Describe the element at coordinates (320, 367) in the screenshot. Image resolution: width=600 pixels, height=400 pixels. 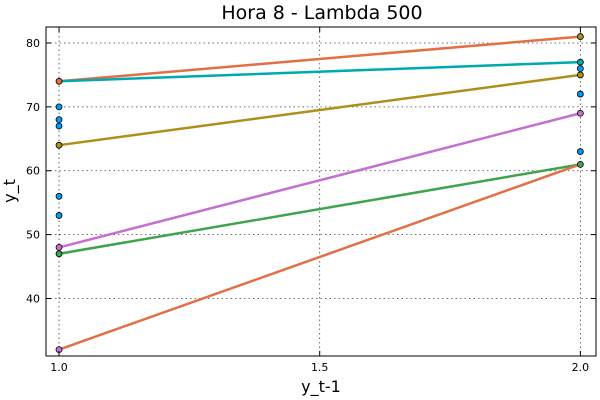
I see `x-tick-label: 1.5` at that location.